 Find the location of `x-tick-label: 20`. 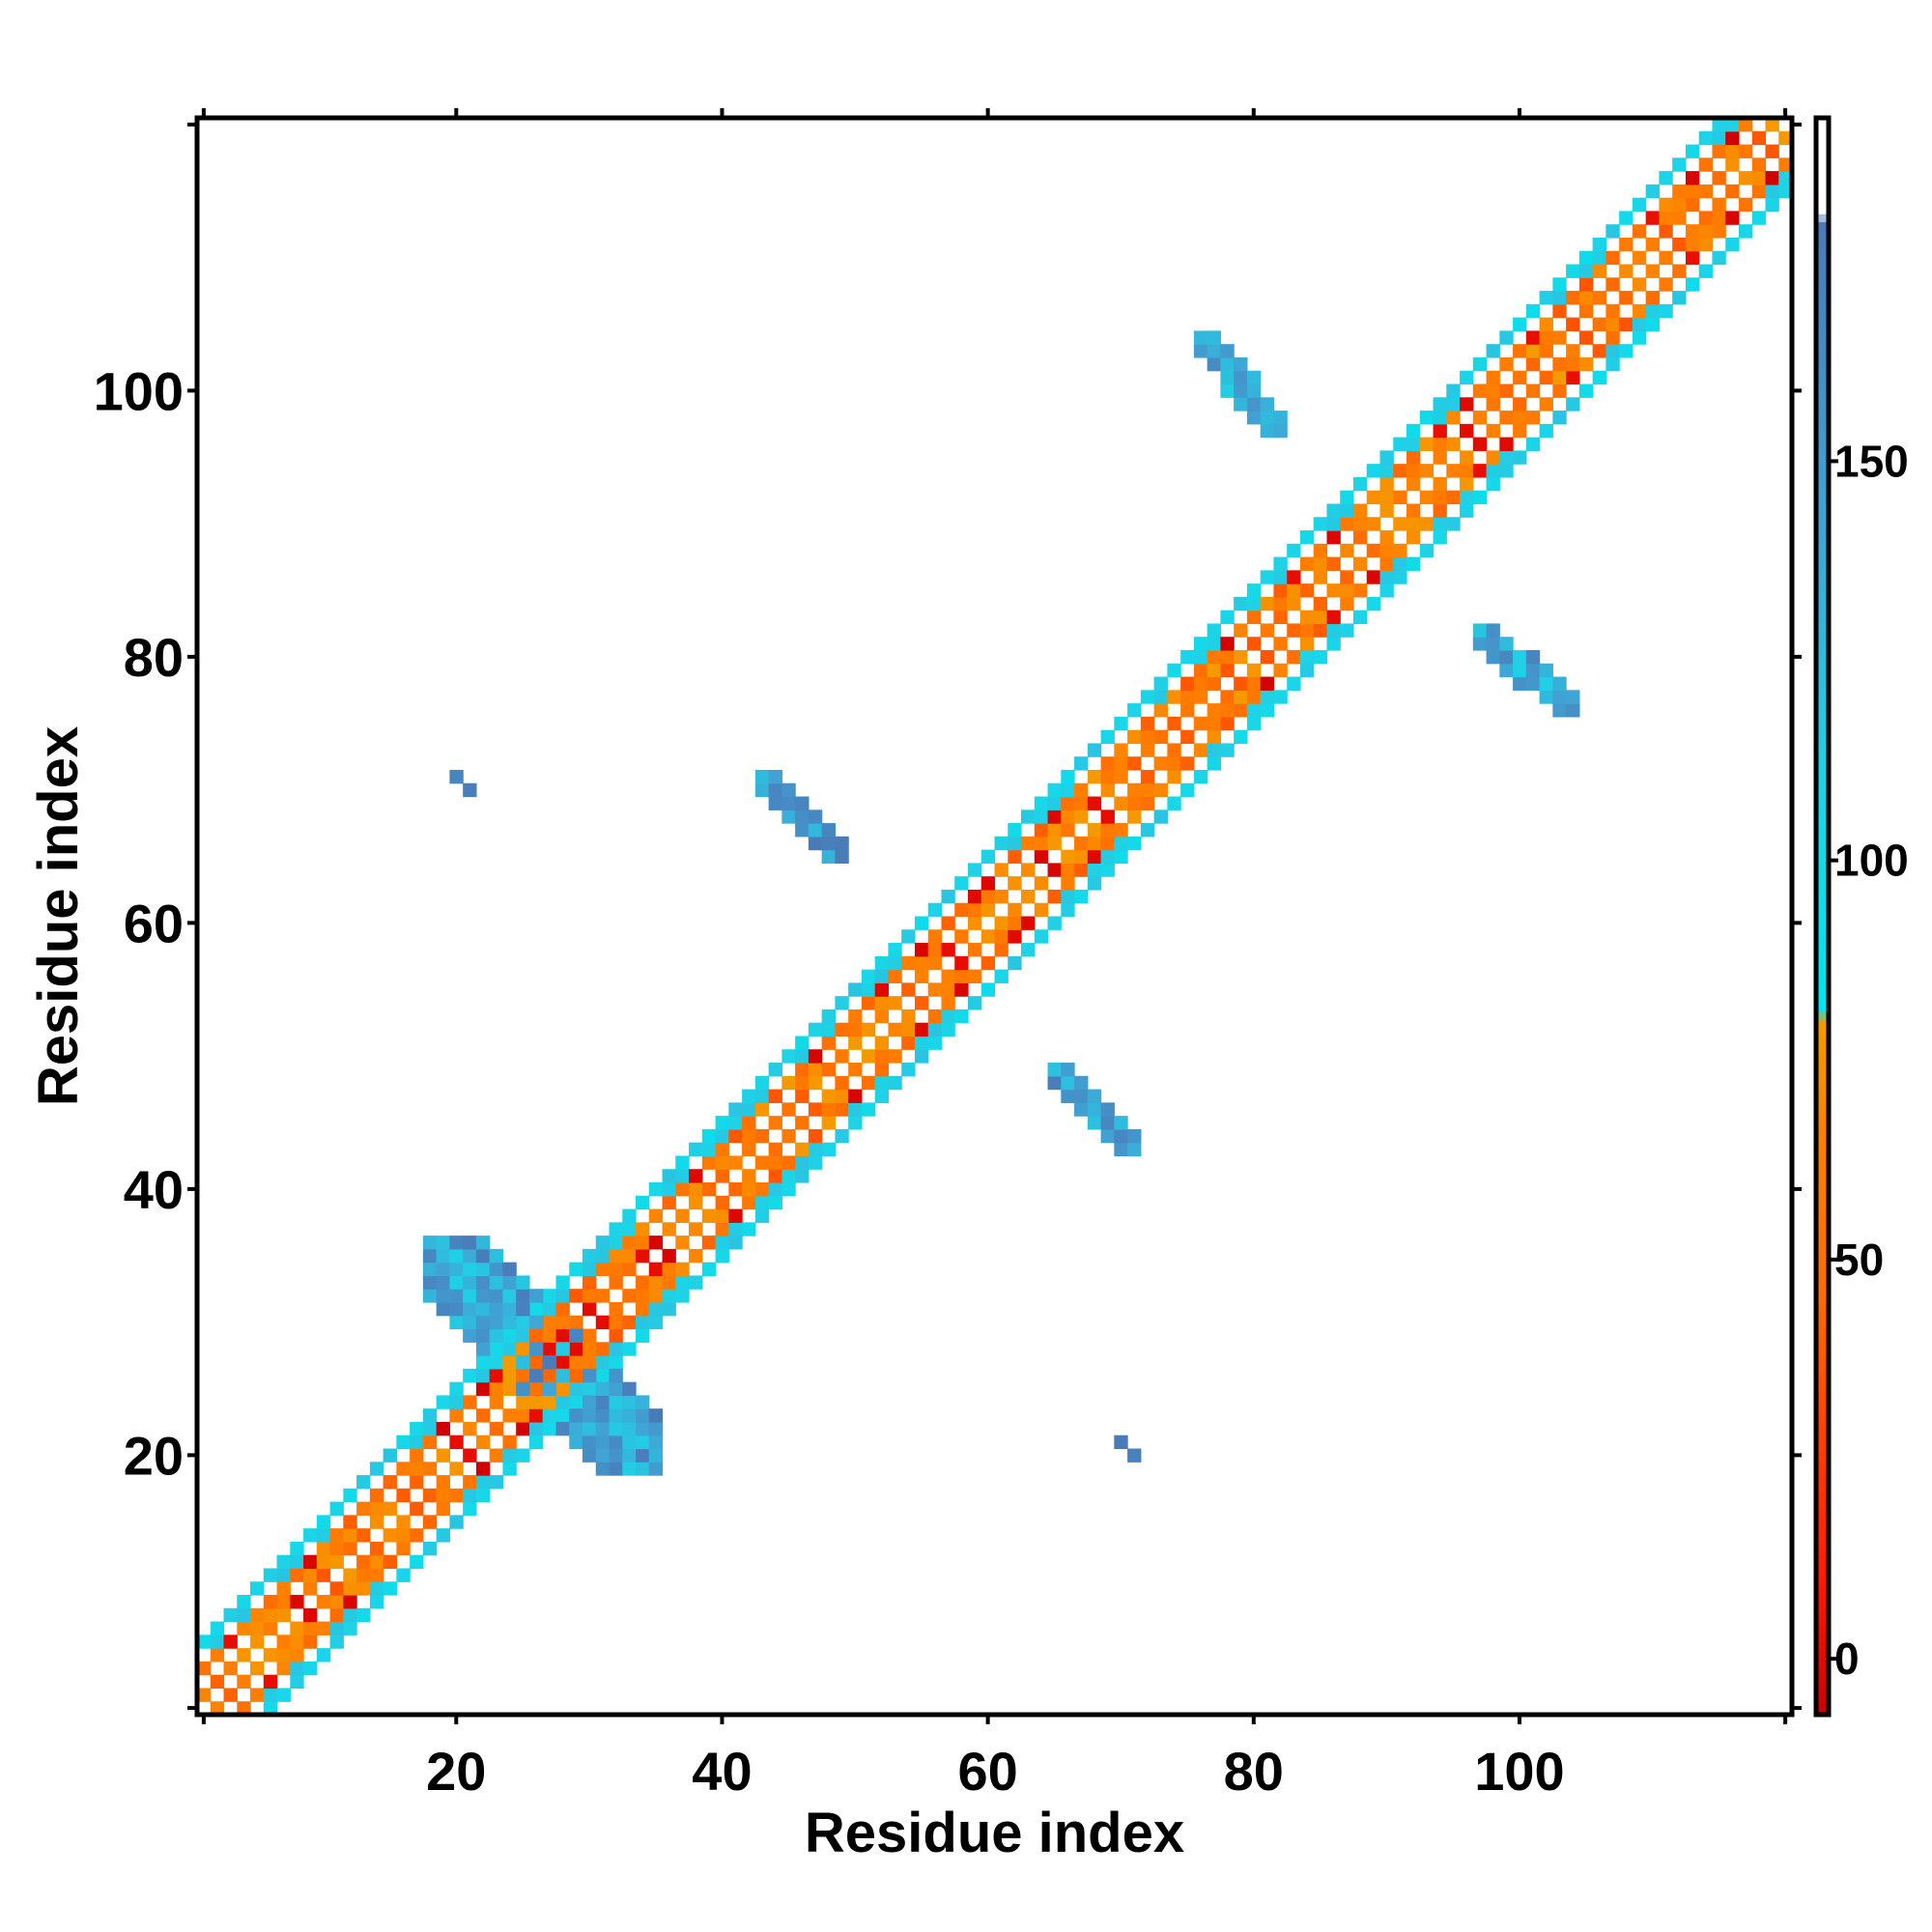

x-tick-label: 20 is located at coordinates (456, 1771).